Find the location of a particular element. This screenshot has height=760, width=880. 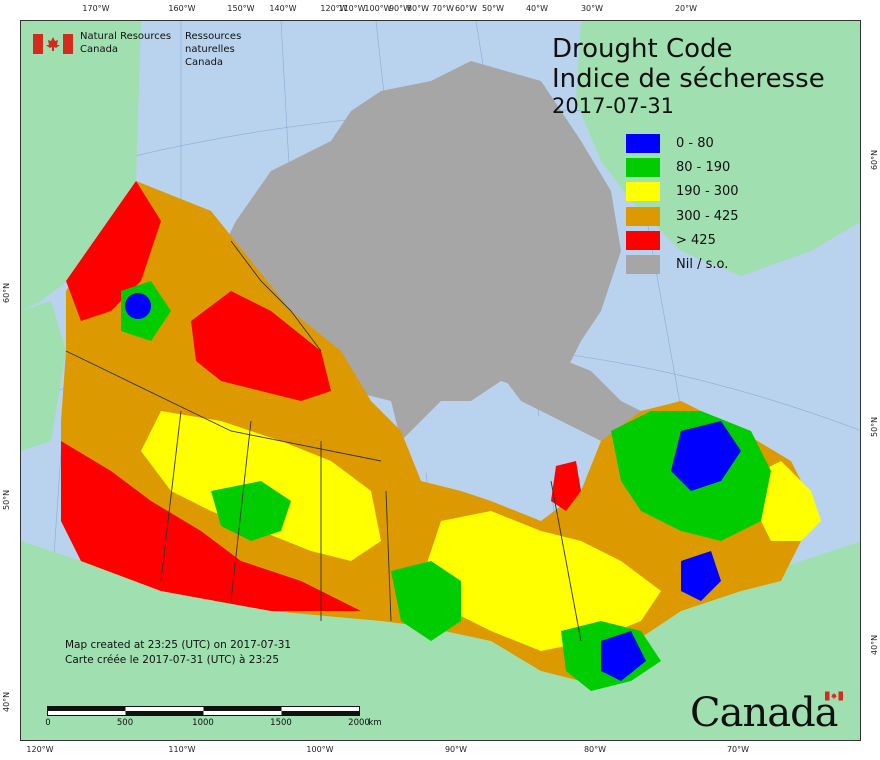

credit-fr: Carte créée le 2017-07-31 (UTC) à 23:25 is located at coordinates (172, 660).